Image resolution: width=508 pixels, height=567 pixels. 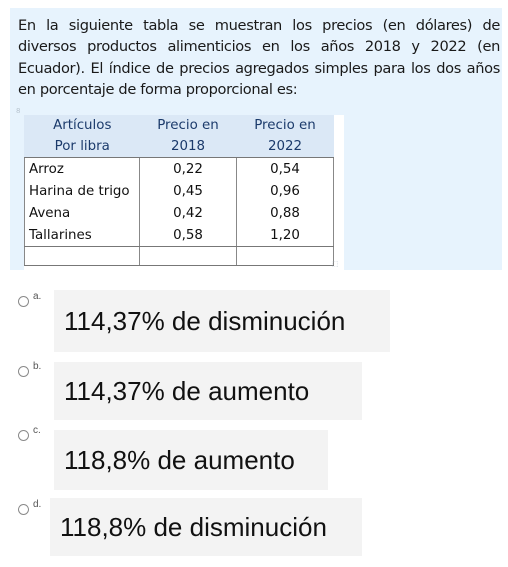 I want to click on table-cell: Harina de trigo, so click(x=82, y=191).